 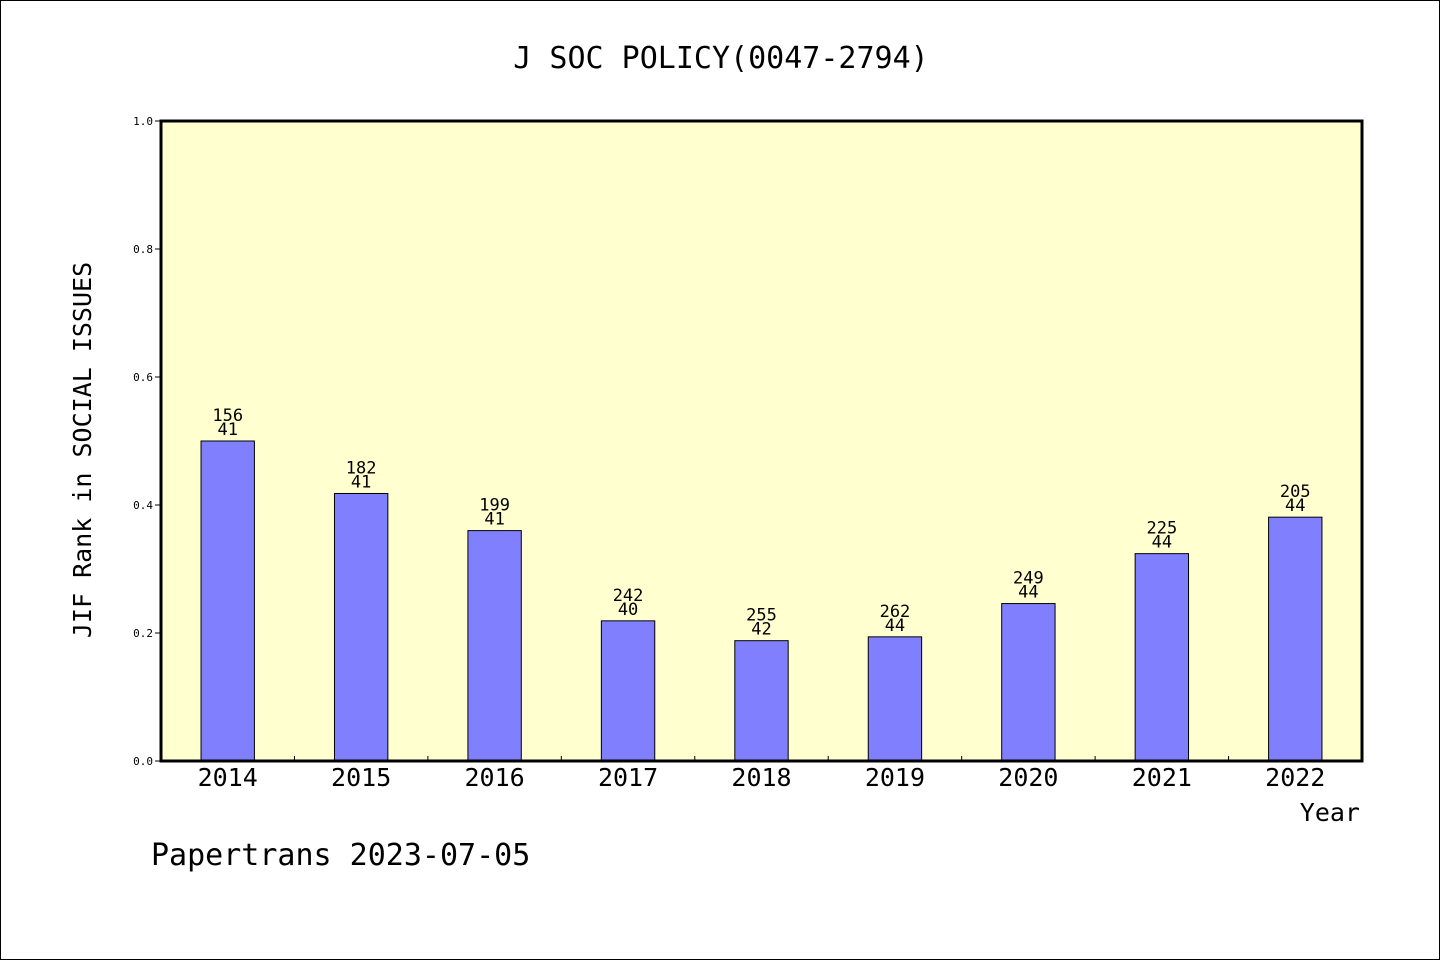 I want to click on bar-2022, so click(x=1295, y=639).